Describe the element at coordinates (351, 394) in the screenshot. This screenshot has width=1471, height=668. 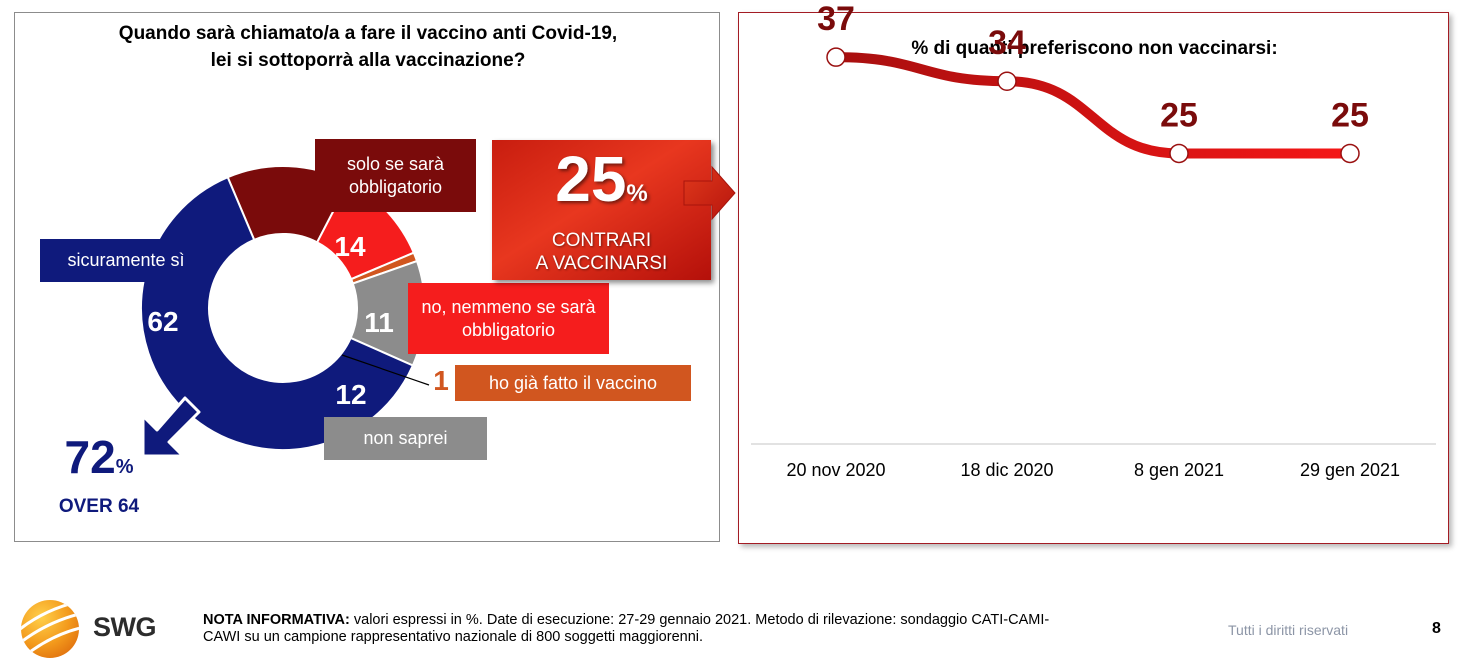
I see `value-non-saprei: 12` at that location.